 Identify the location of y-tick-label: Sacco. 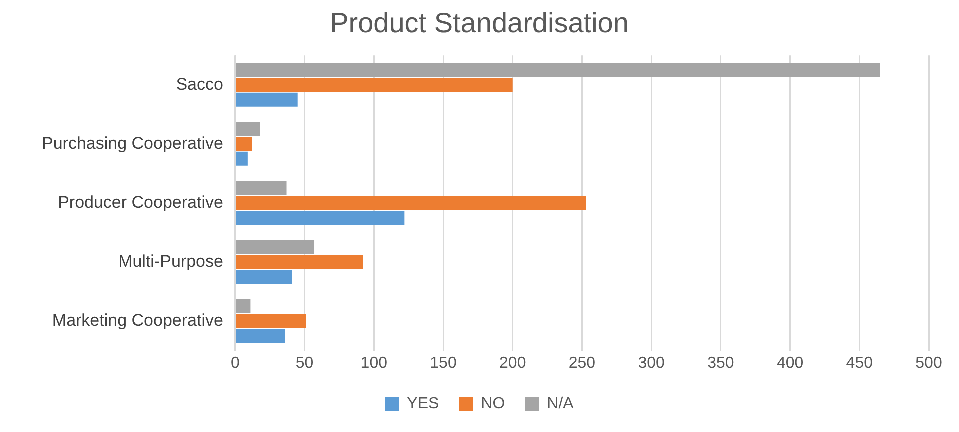
(200, 84).